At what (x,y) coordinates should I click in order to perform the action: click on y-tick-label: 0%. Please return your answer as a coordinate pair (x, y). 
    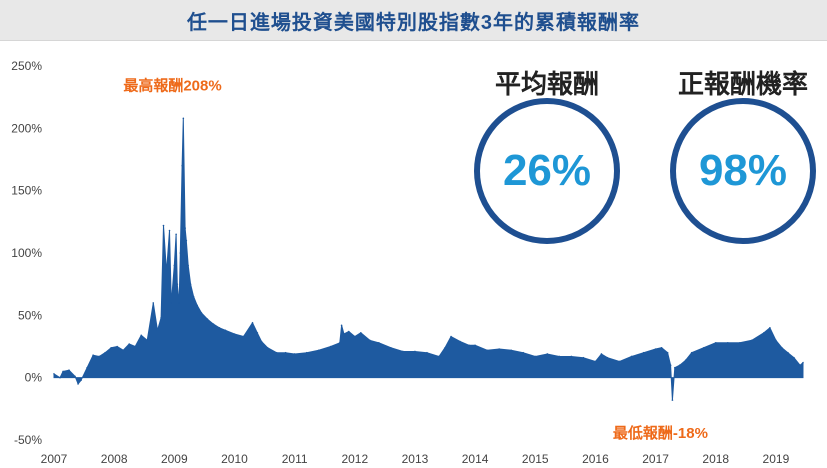
    Looking at the image, I should click on (34, 378).